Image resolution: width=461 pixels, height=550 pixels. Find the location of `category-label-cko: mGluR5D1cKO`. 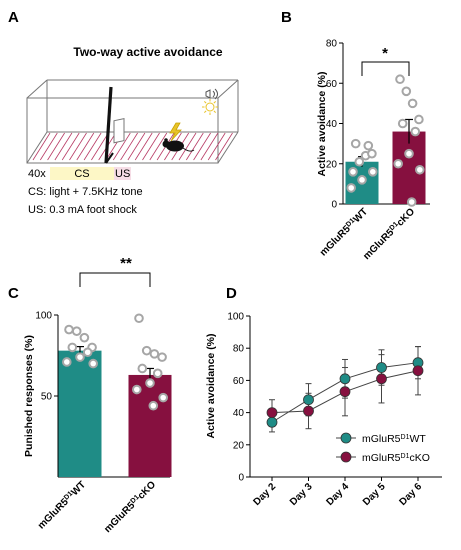

category-label-cko: mGluR5D1cKO is located at coordinates (130, 507).